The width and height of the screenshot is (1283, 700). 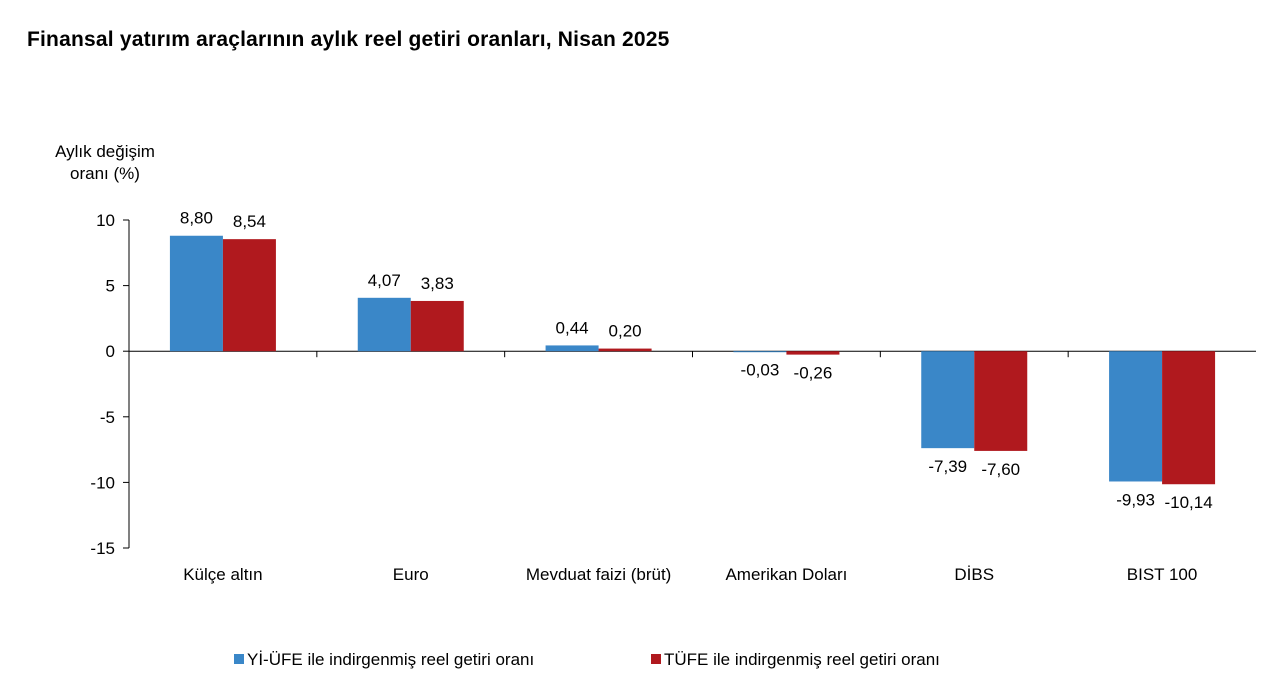 I want to click on data-label: -9,93, so click(x=1135, y=499).